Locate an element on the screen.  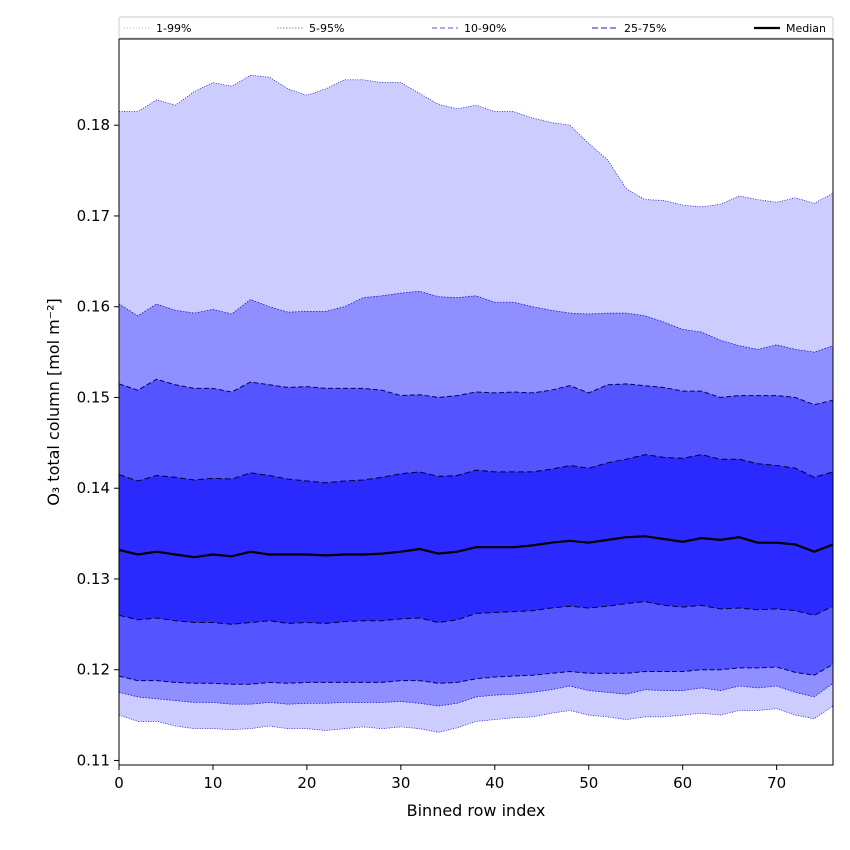
band-lower-edge-25-75% is located at coordinates (476, 613).